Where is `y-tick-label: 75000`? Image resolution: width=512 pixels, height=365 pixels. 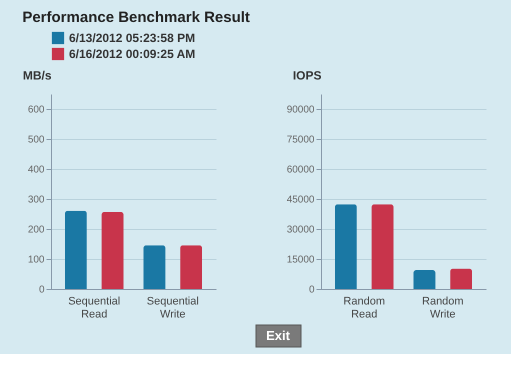 y-tick-label: 75000 is located at coordinates (300, 140).